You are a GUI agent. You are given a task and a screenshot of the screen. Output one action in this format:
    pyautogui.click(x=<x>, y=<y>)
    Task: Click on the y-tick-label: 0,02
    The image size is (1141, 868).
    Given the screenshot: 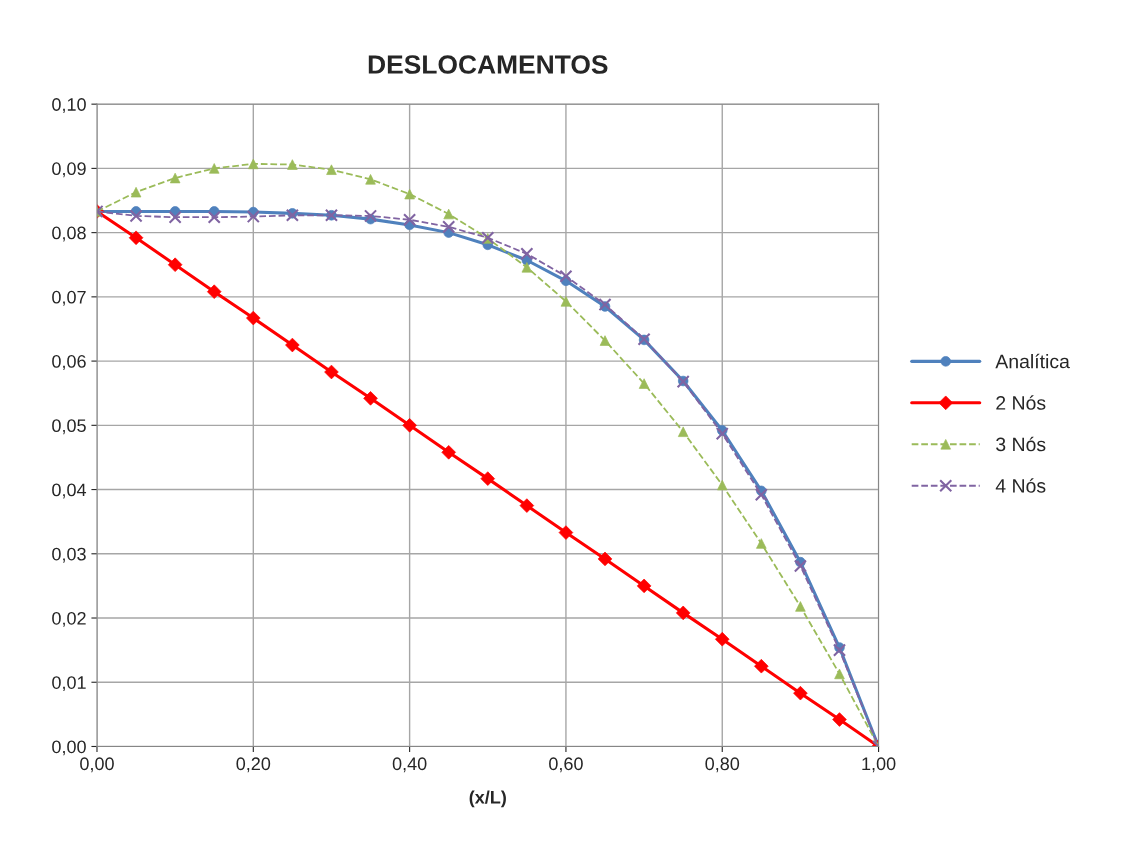 What is the action you would take?
    pyautogui.click(x=69, y=619)
    